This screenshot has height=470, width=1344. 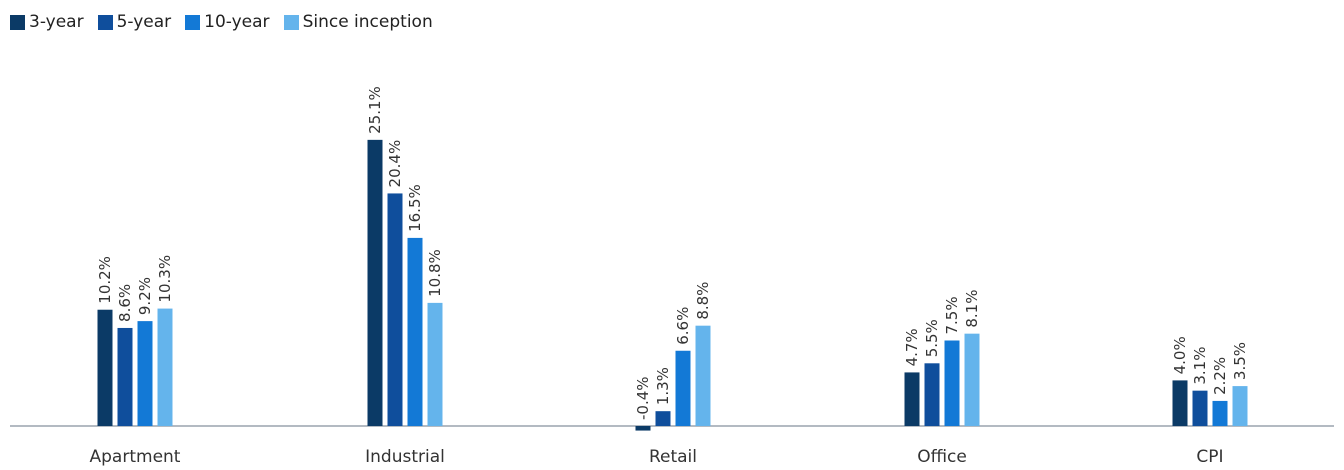 I want to click on legend-item-10-year: 10-year, so click(x=227, y=22).